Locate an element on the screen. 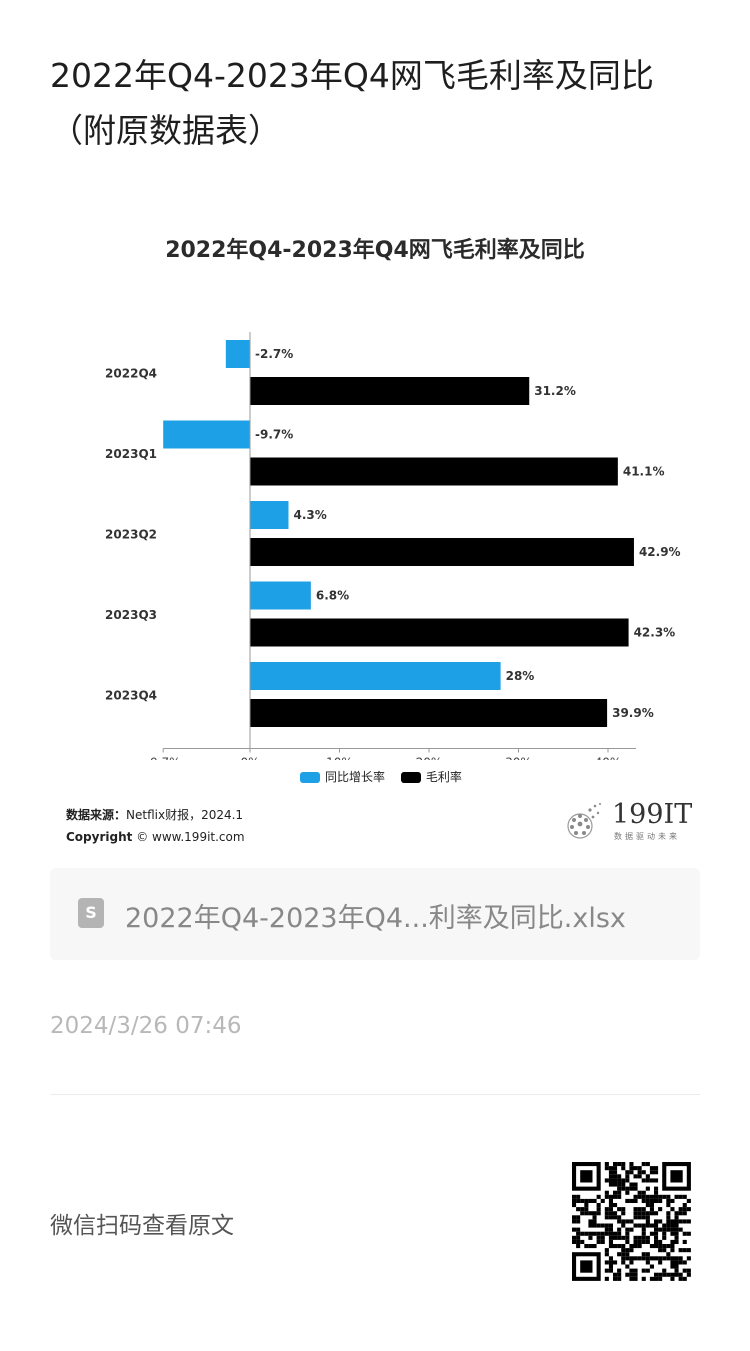 This screenshot has width=750, height=1351. data-label: 42.9% is located at coordinates (660, 552).